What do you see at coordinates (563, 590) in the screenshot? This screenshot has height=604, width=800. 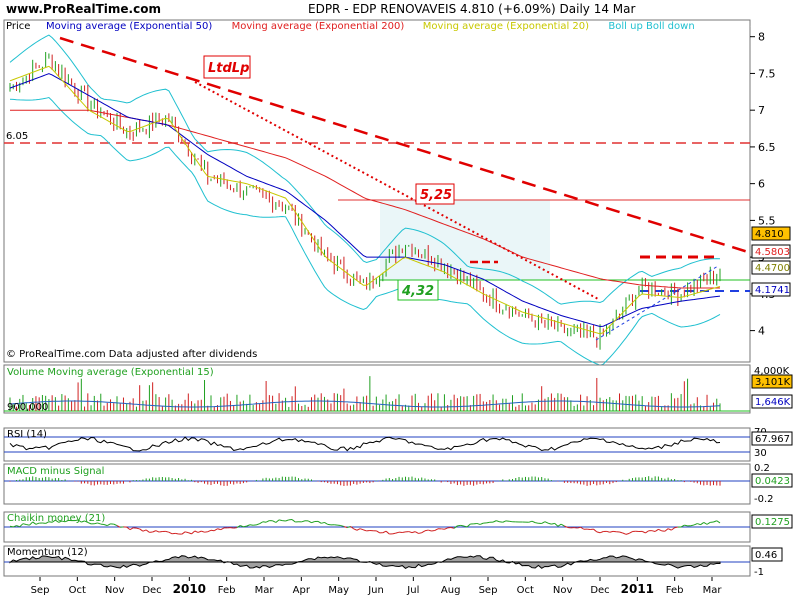 I see `x-tick-label-14: Nov` at bounding box center [563, 590].